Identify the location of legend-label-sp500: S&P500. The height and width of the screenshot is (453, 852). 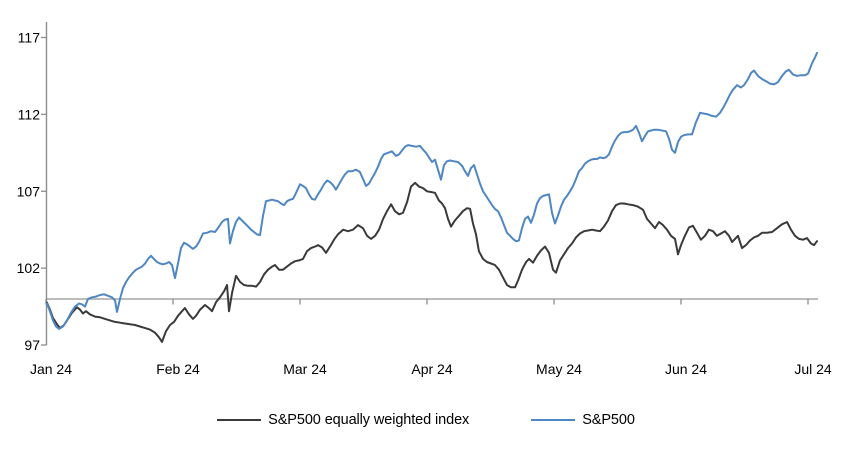
(608, 420).